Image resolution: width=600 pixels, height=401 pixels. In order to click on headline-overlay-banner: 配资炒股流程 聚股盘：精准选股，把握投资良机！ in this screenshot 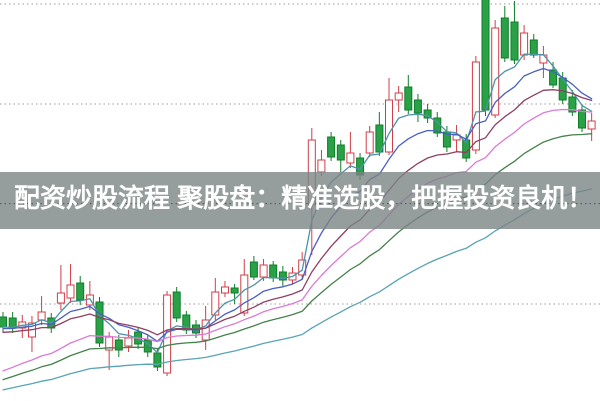, I will do `click(300, 200)`.